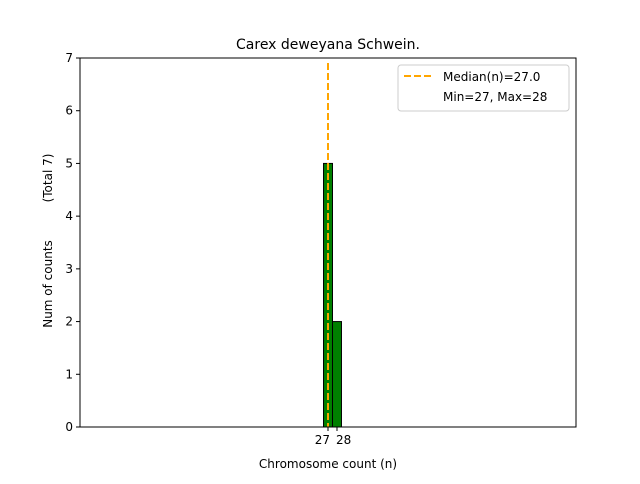 Image resolution: width=640 pixels, height=484 pixels. Describe the element at coordinates (69, 374) in the screenshot. I see `y-tick-label: 1` at that location.